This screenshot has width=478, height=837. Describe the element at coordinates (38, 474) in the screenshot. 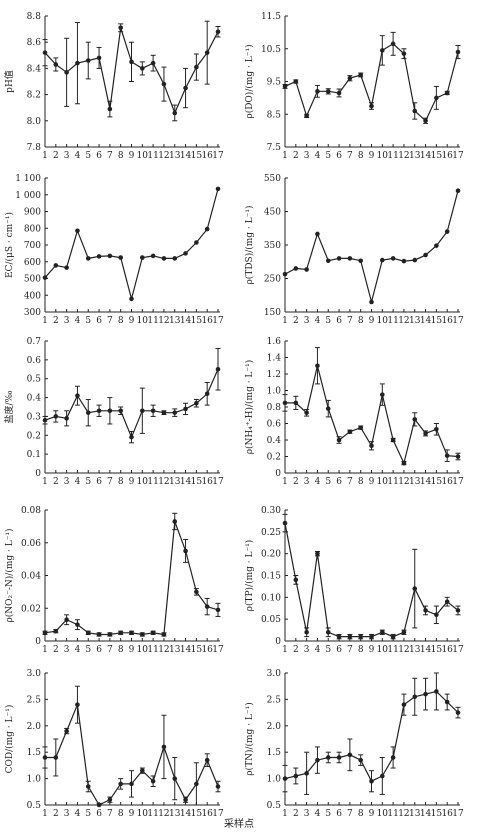

I see `y-tick-label: 0` at that location.